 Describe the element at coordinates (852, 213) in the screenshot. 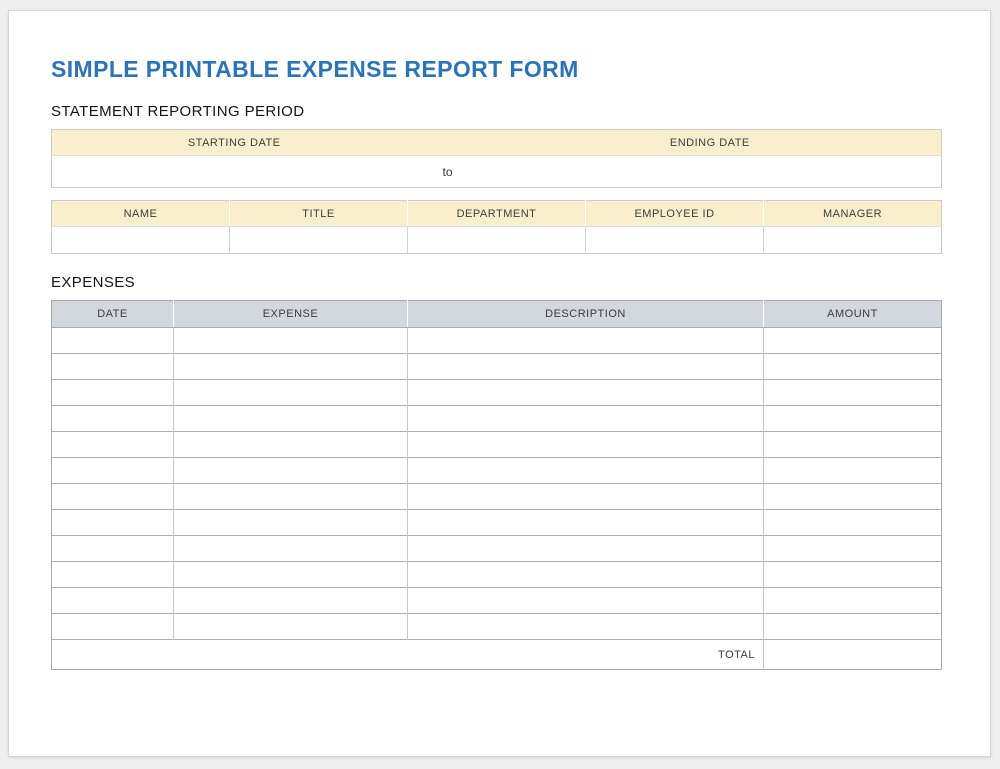

I see `column-header-manager: MANAGER` at that location.